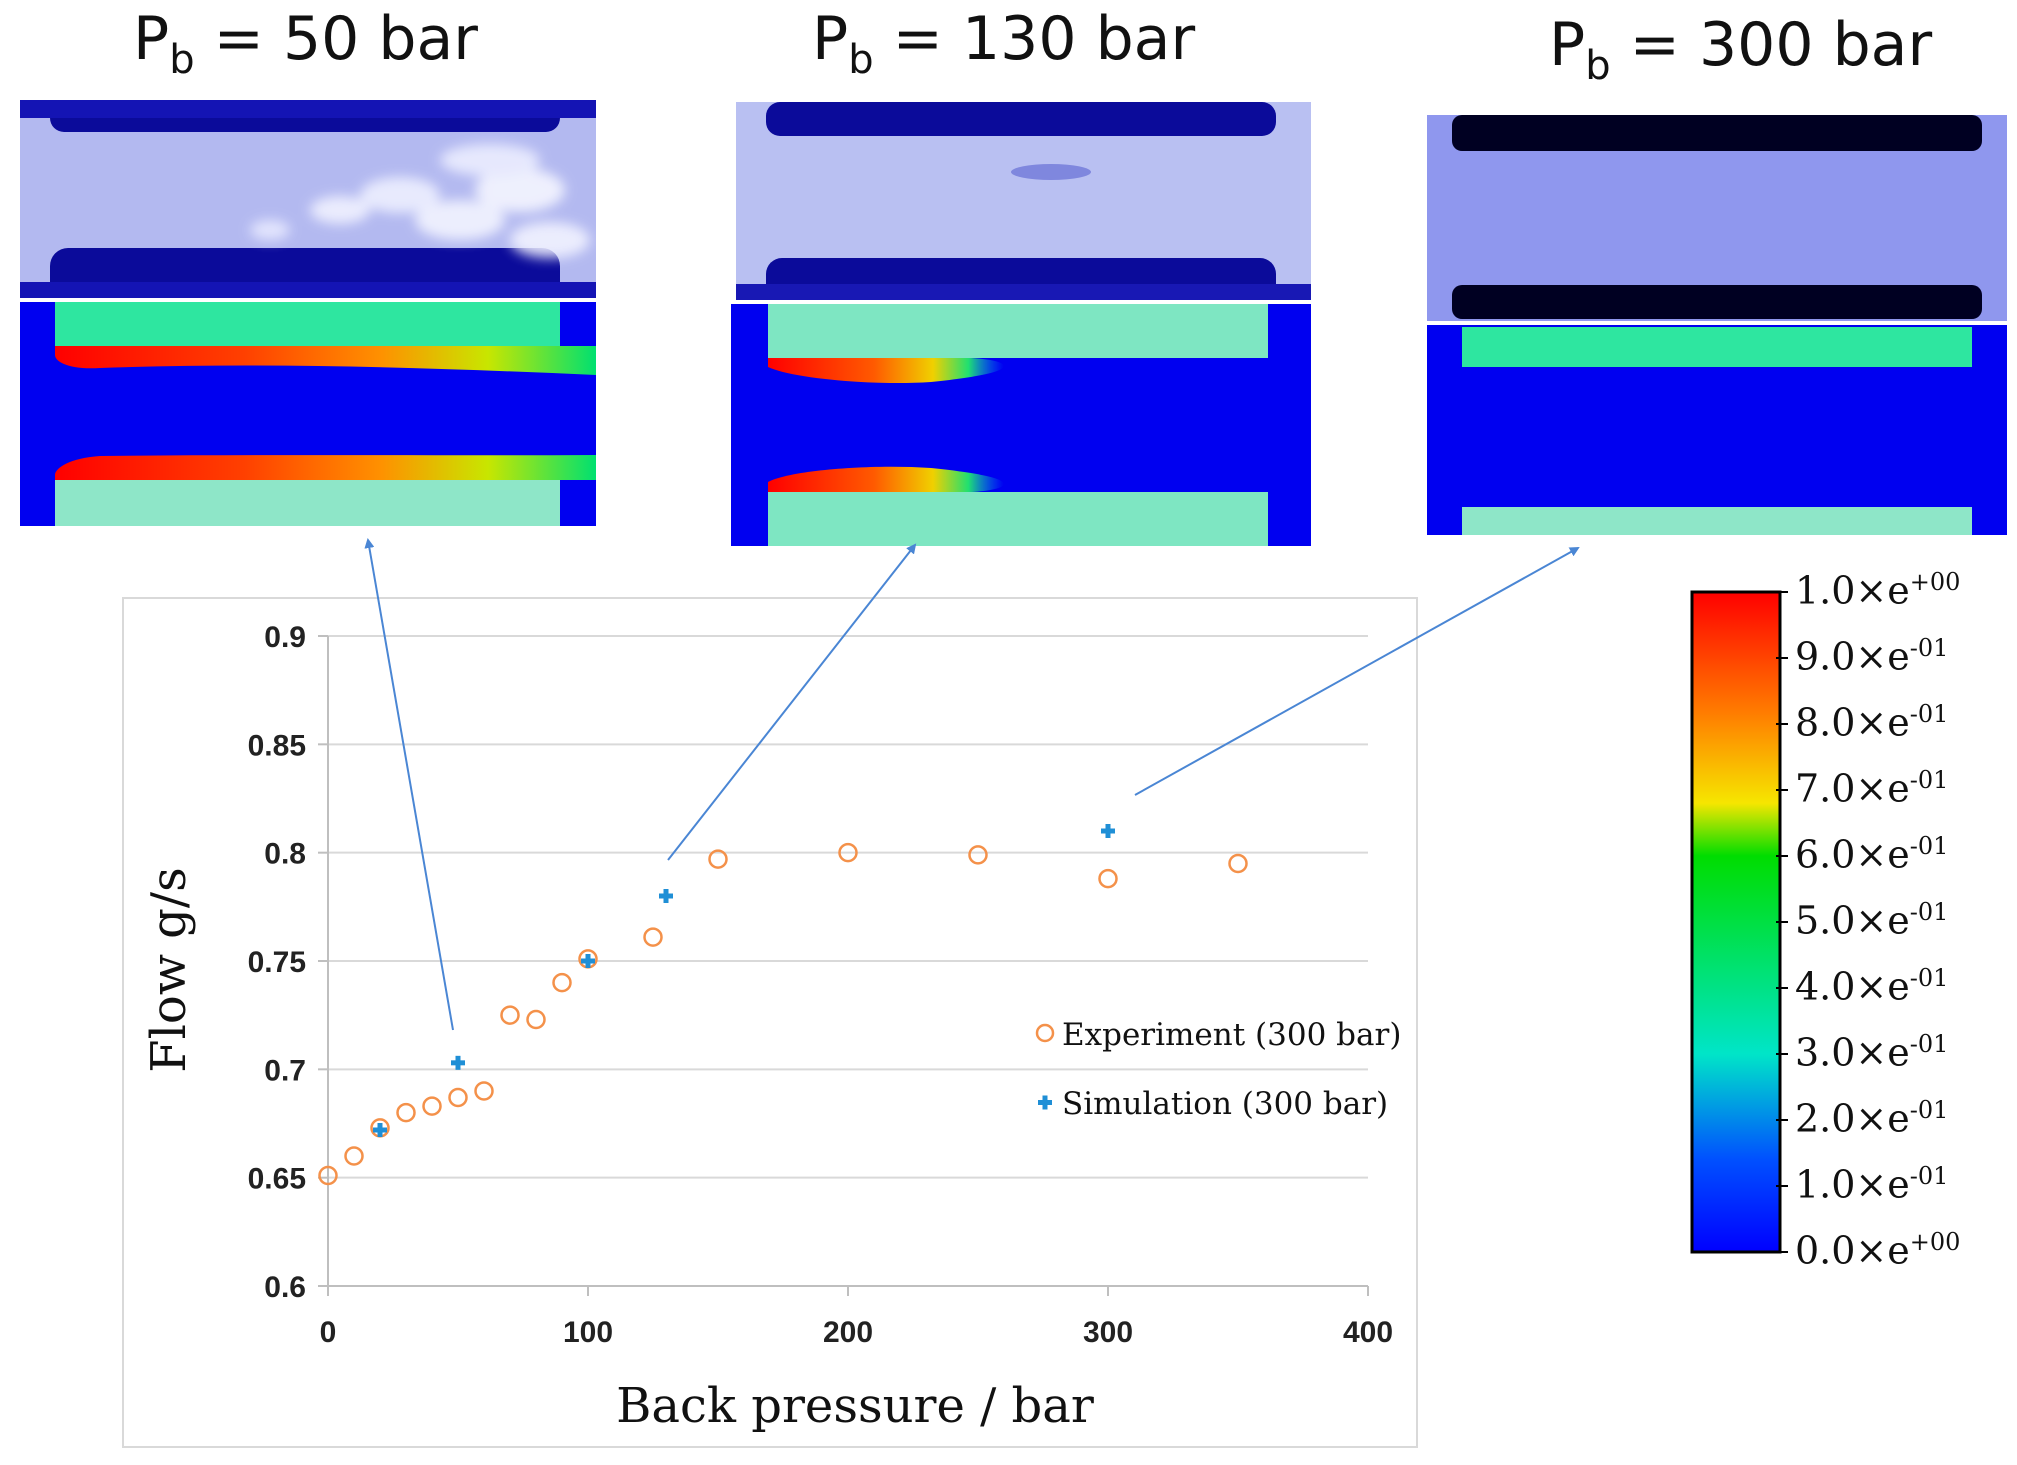 The width and height of the screenshot is (2017, 1465). Describe the element at coordinates (1225, 1104) in the screenshot. I see `legend-label-simulation: Simulation (300 bar)` at that location.